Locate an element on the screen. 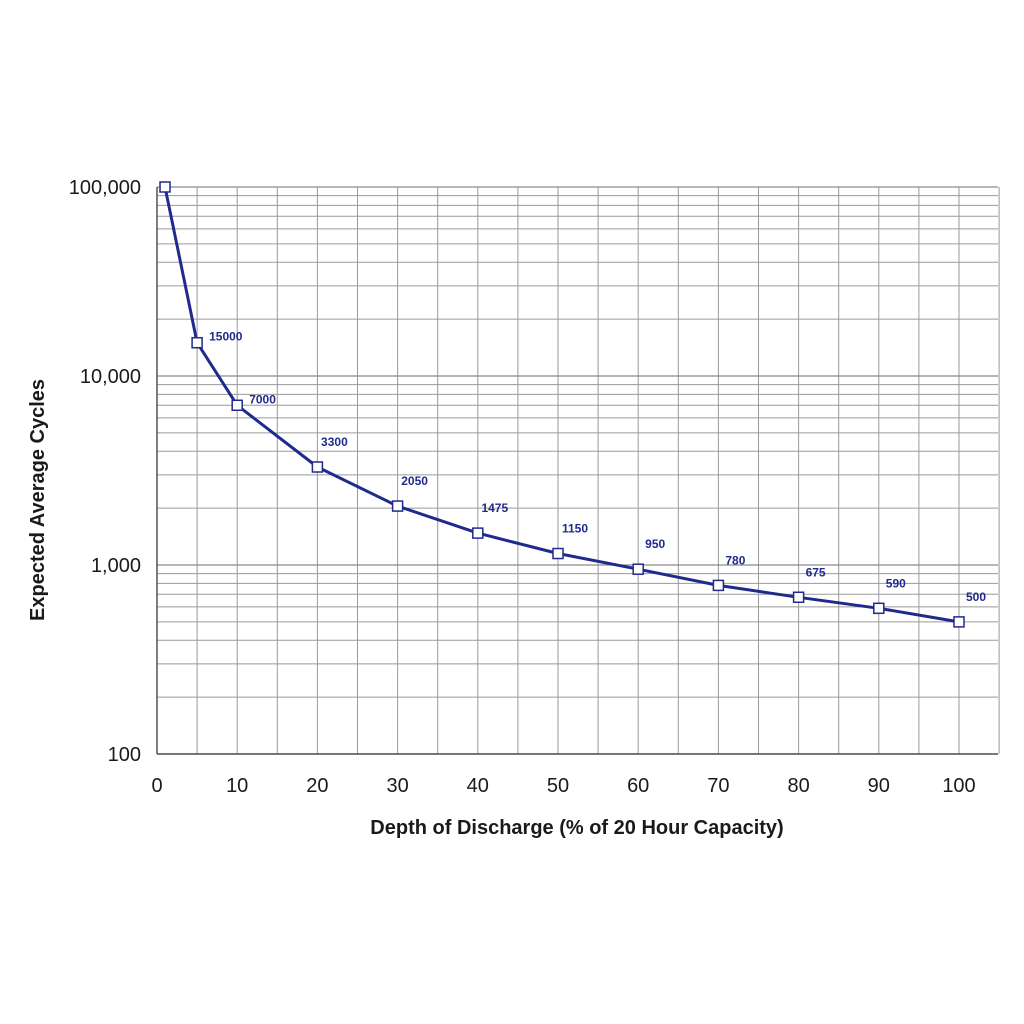  data-label: 7000 is located at coordinates (262, 399).